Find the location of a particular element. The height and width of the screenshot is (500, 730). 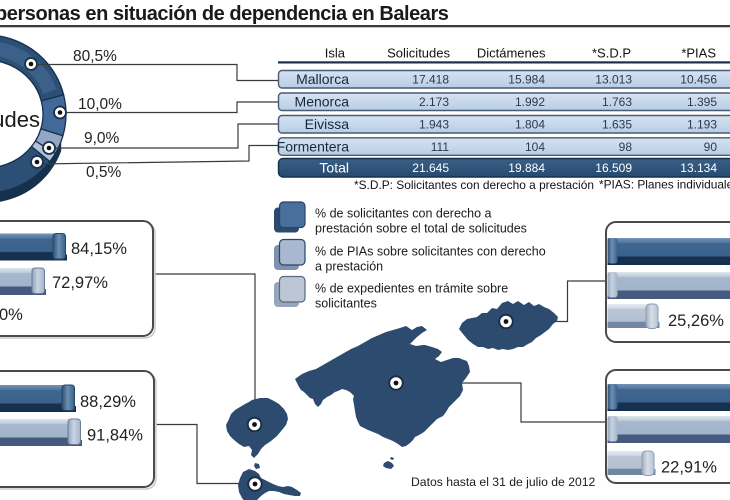

svg-text: 84,15% is located at coordinates (99, 249).